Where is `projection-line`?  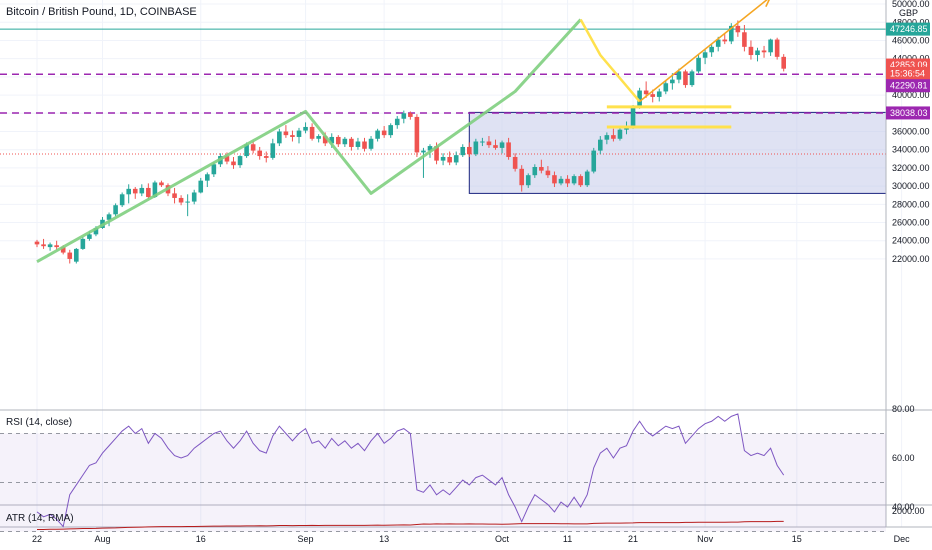
projection-line is located at coordinates (610, 60).